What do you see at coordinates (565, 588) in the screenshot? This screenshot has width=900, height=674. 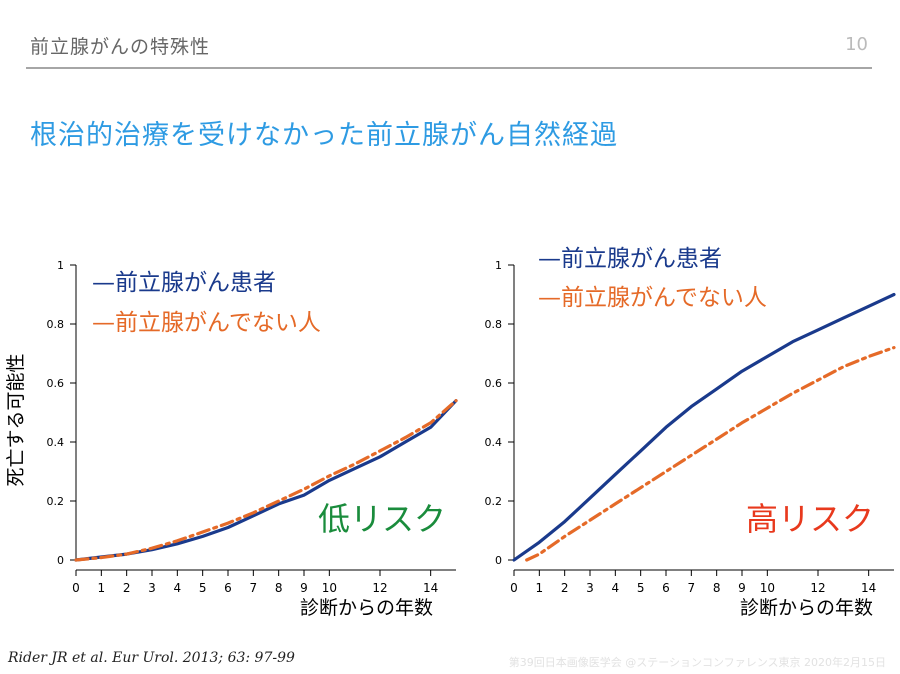 I see `chart2-x-tick-label: 2` at bounding box center [565, 588].